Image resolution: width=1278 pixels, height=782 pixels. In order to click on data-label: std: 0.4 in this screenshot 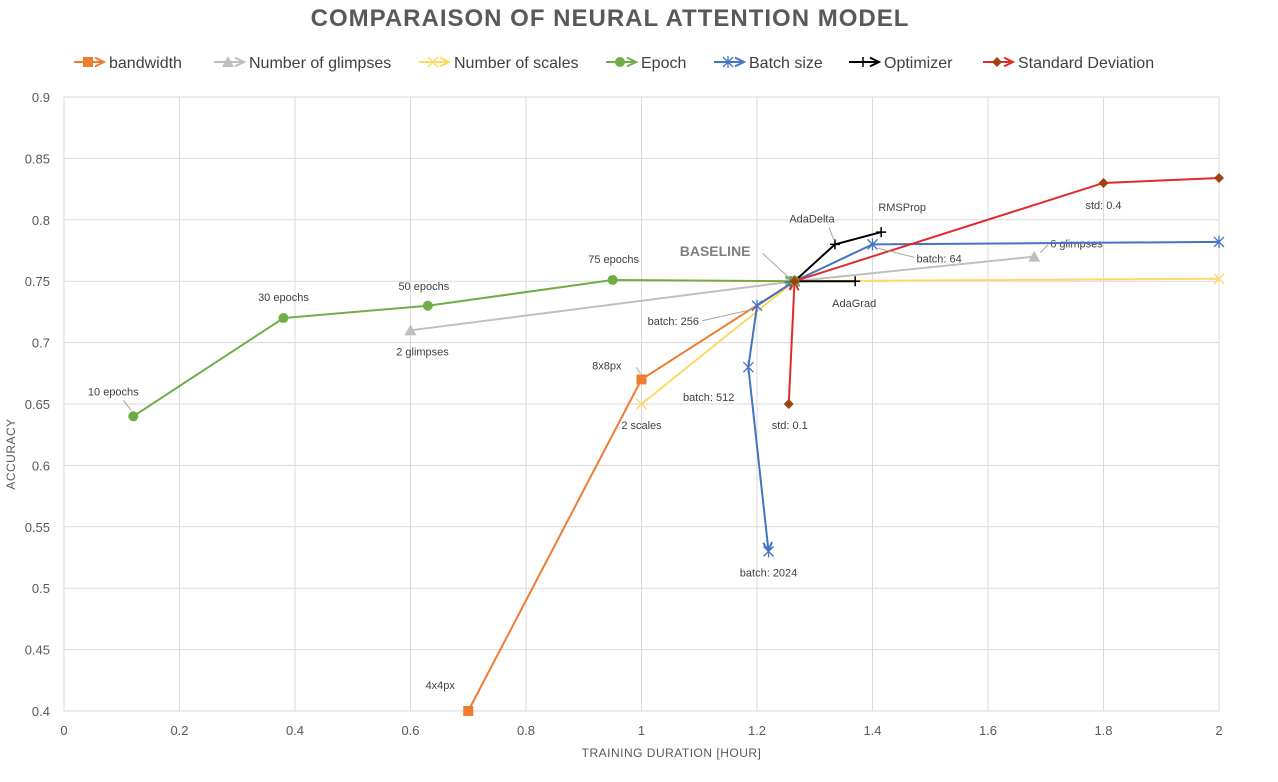, I will do `click(1103, 206)`.